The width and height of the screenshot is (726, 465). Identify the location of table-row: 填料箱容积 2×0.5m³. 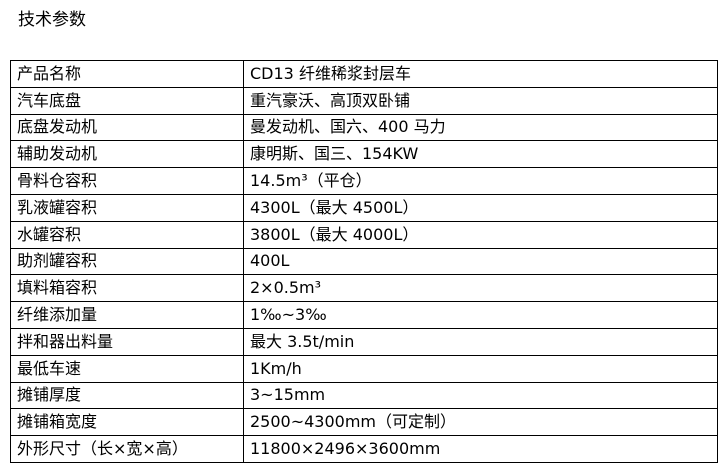
(364, 288).